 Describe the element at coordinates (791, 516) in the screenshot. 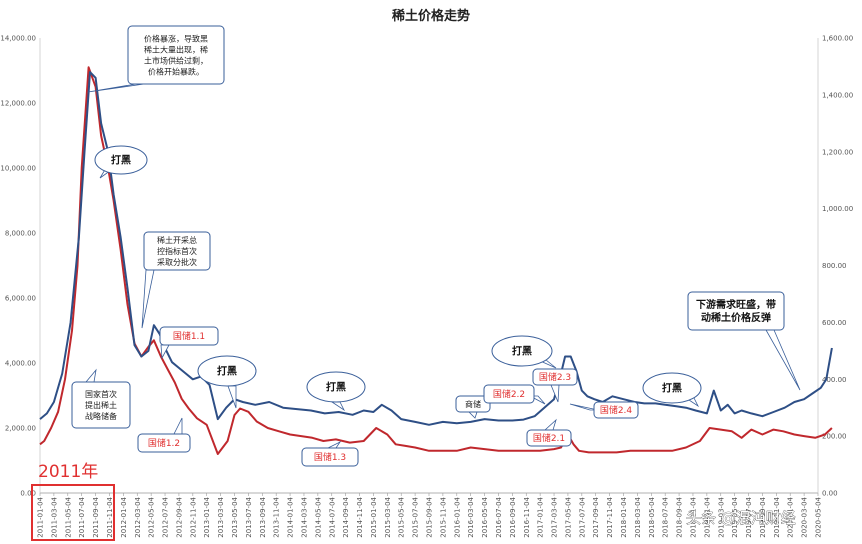

I see `x-tick-label: 2020-01-04` at that location.